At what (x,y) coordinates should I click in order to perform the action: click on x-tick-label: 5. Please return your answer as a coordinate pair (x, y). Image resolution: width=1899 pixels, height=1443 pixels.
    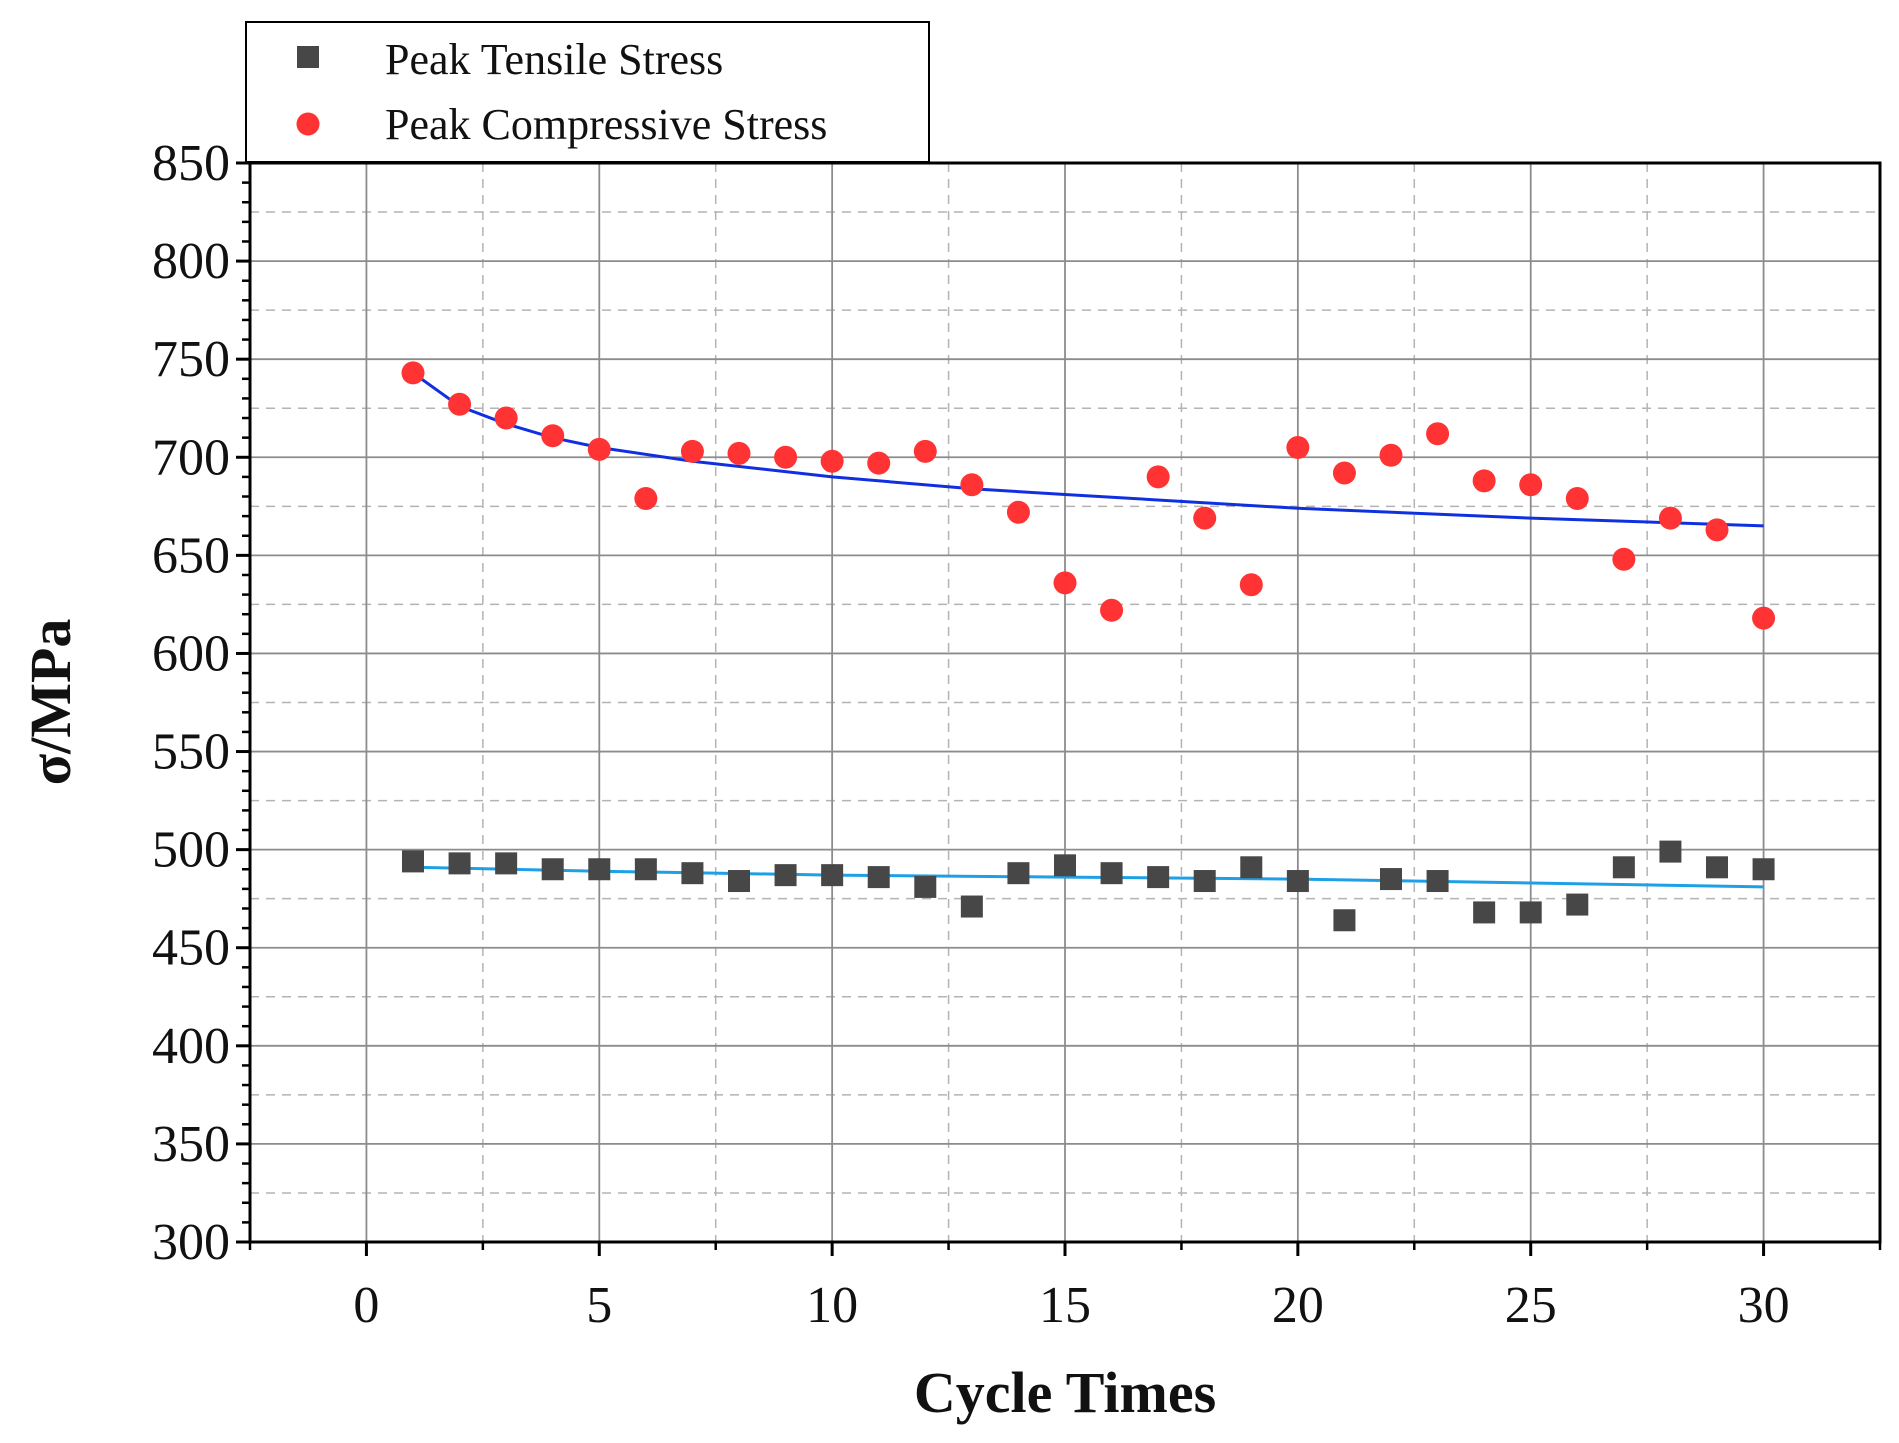
    Looking at the image, I should click on (599, 1305).